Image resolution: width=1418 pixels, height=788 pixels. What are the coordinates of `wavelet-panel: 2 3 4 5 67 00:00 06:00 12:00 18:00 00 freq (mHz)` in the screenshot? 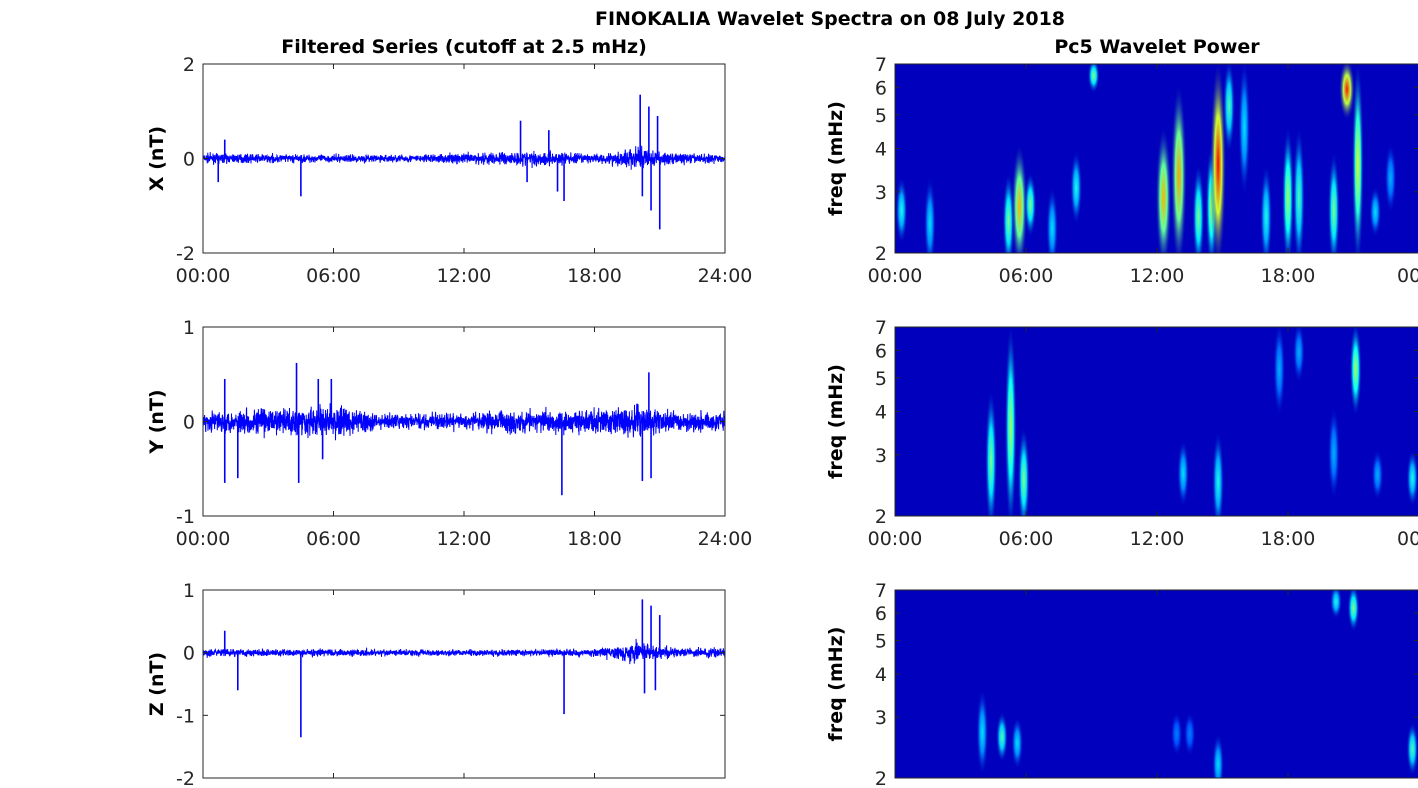 It's located at (1121, 170).